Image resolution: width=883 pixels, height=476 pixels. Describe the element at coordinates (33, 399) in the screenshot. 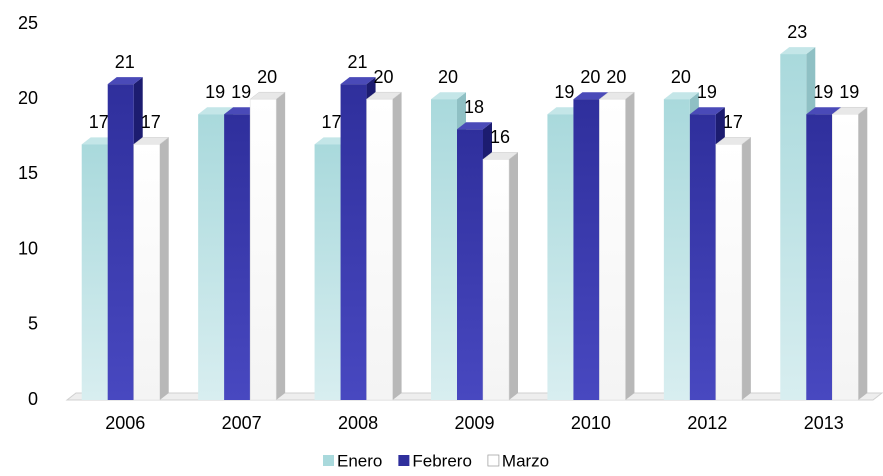

I see `y-tick-label: 0` at that location.